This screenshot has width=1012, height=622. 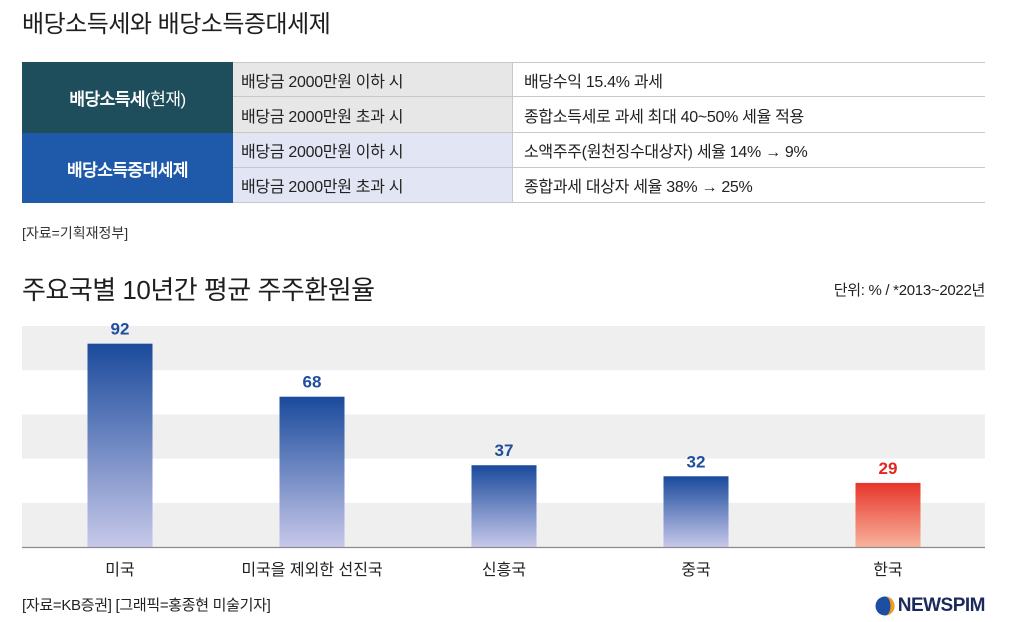 What do you see at coordinates (176, 24) in the screenshot?
I see `page-title: 배당소득세와 배당소득증대세제` at bounding box center [176, 24].